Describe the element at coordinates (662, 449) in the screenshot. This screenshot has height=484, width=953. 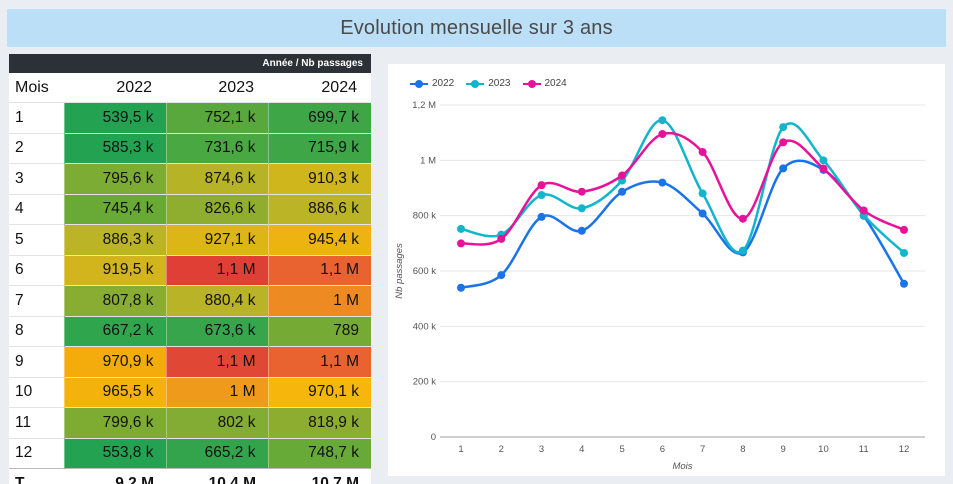
I see `x-tick-label: 6` at that location.